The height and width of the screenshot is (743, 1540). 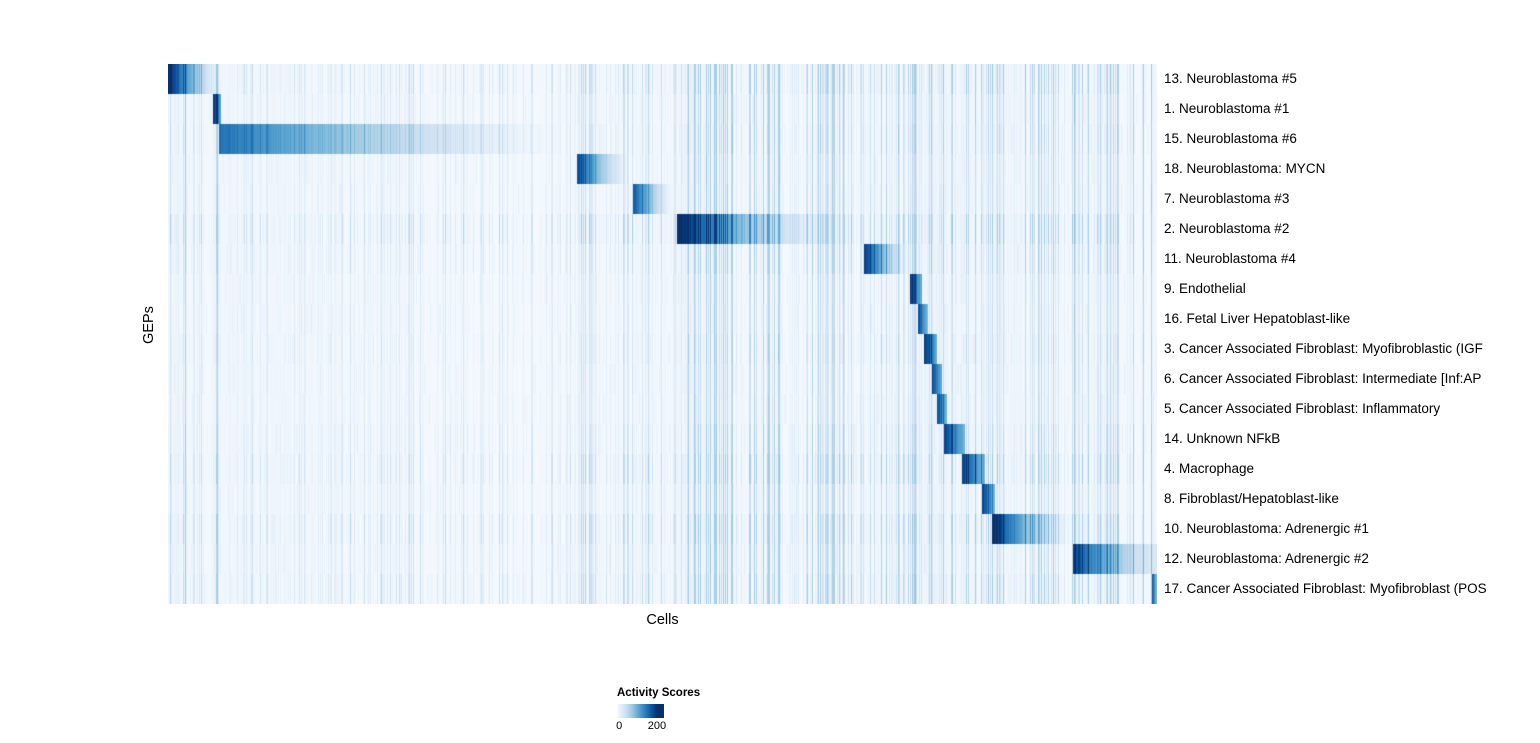 I want to click on gep-row-label: 2. Neuroblastoma #2, so click(x=1227, y=228).